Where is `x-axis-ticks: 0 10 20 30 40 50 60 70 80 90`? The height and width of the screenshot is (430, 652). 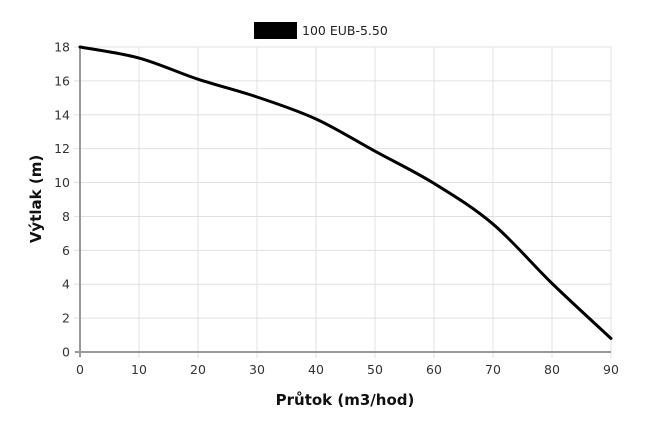
x-axis-ticks: 0 10 20 30 40 50 60 70 80 90 is located at coordinates (347, 364).